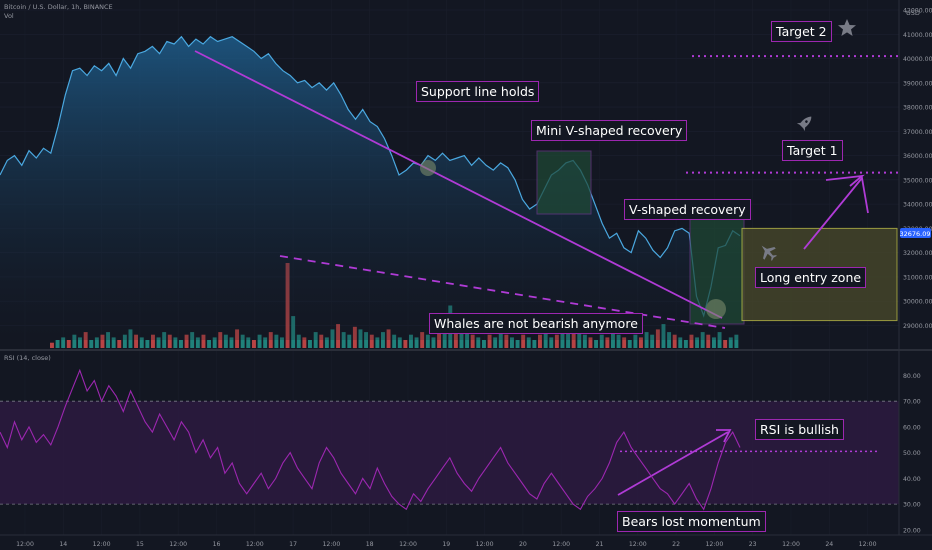 The width and height of the screenshot is (932, 550). Describe the element at coordinates (917, 156) in the screenshot. I see `price-tick-label: 36000.00` at that location.